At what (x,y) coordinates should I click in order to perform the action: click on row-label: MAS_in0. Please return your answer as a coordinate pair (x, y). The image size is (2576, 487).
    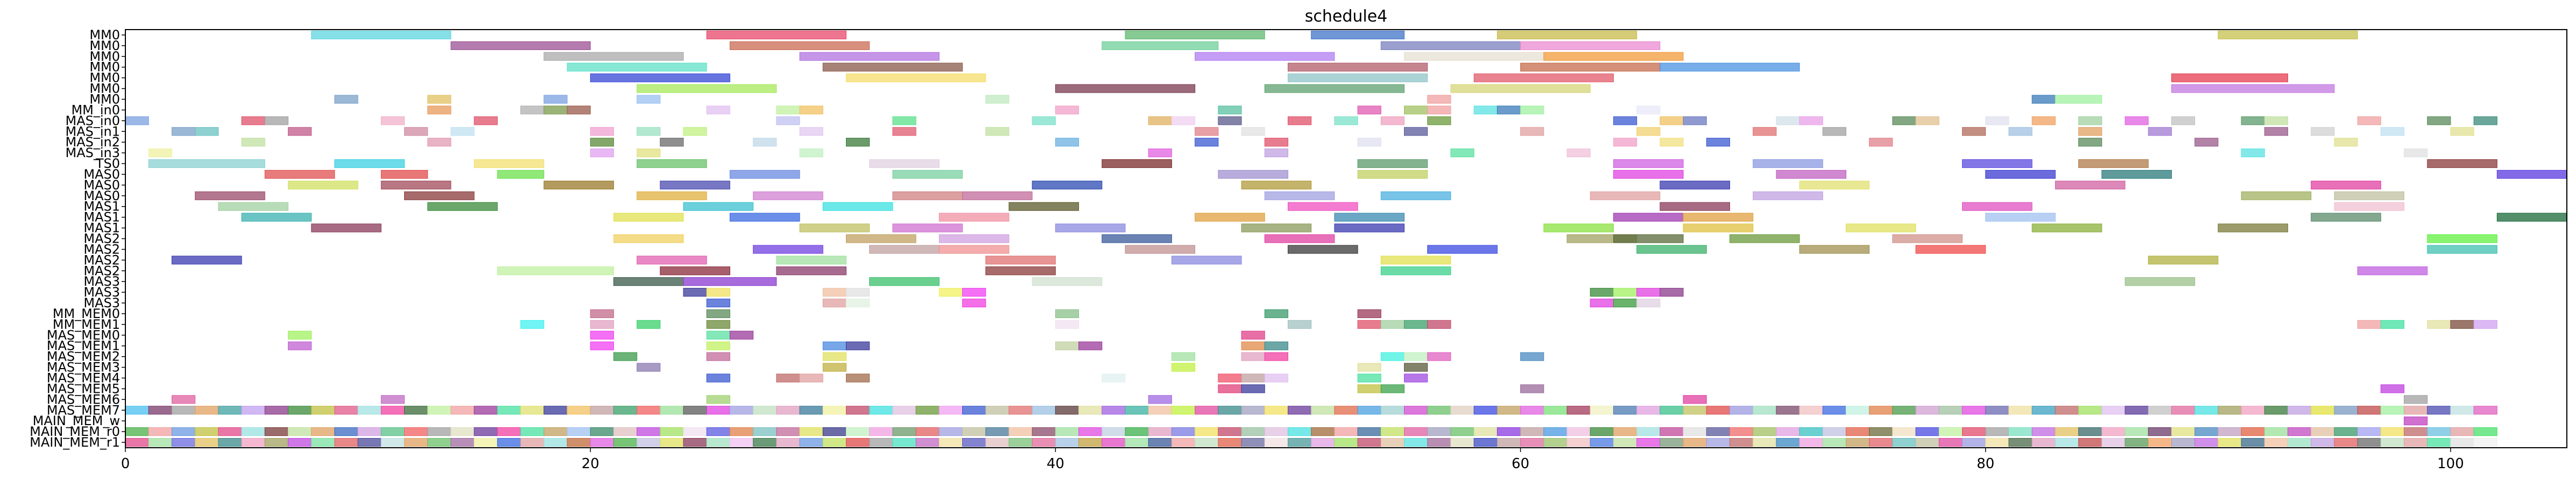
    Looking at the image, I should click on (92, 120).